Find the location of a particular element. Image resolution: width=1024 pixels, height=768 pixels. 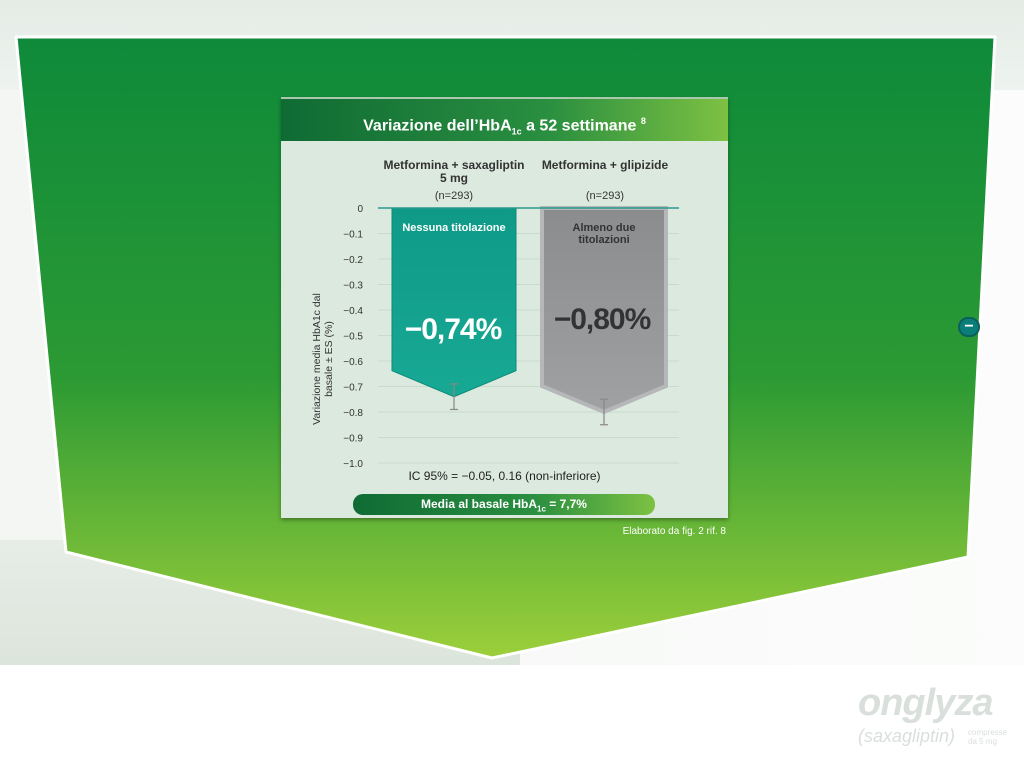

onglyza-logo: onglyza (saxagliptin) compresse da 5 mg is located at coordinates (930, 717).